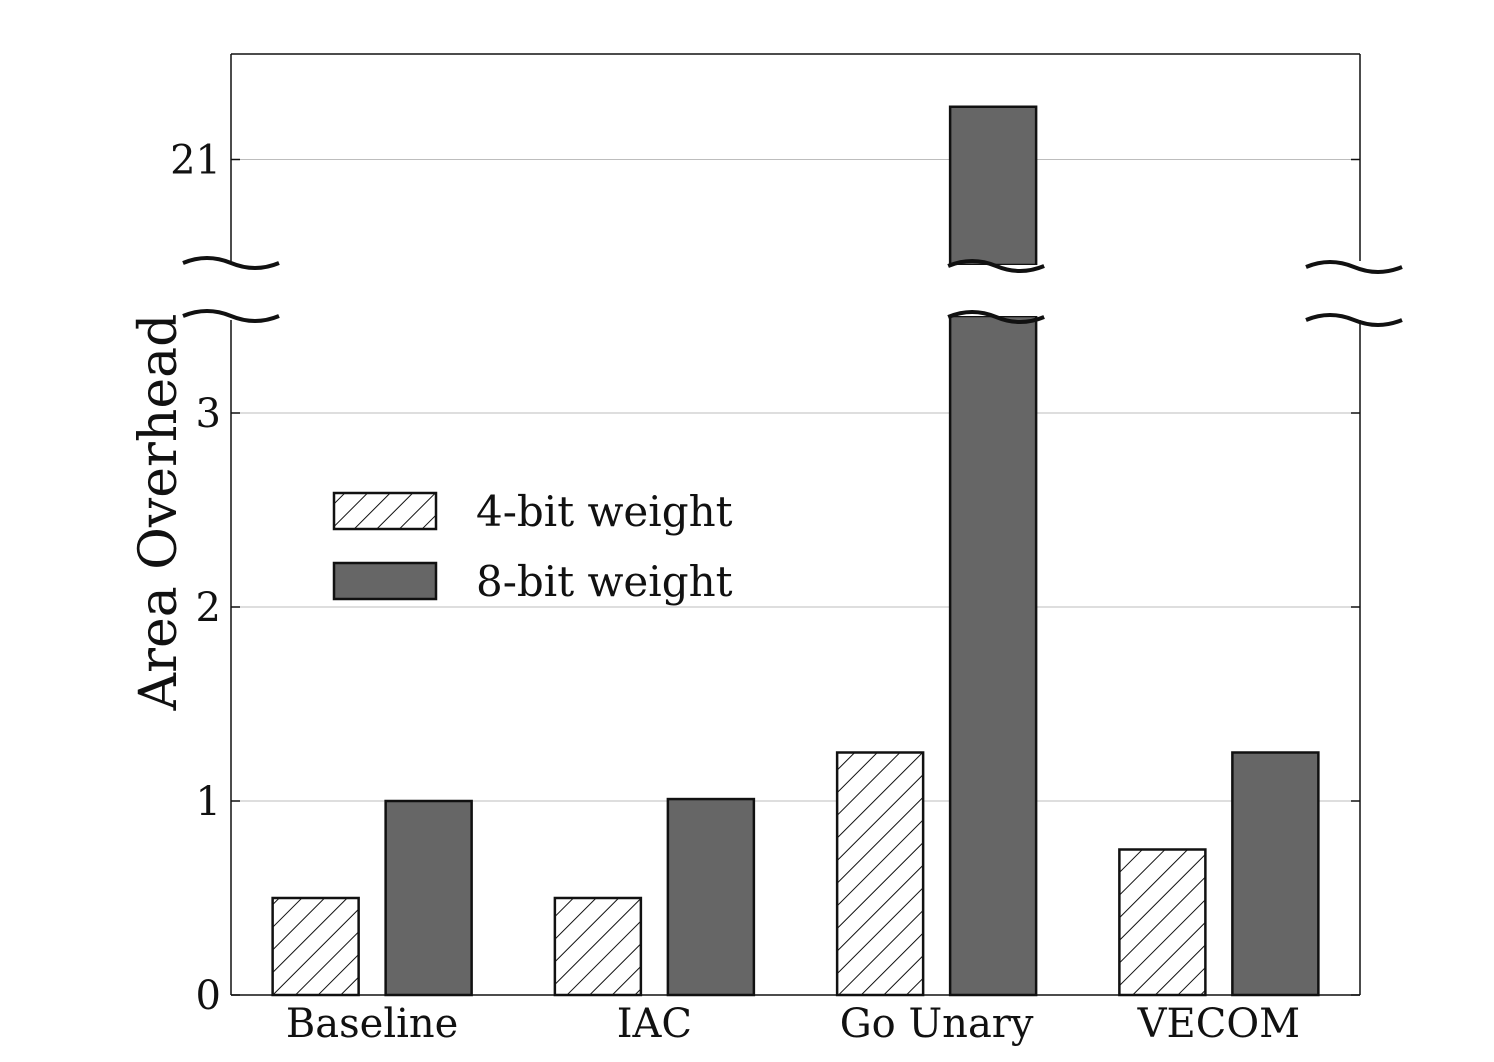  What do you see at coordinates (208, 996) in the screenshot?
I see `y-tick-label: 0` at bounding box center [208, 996].